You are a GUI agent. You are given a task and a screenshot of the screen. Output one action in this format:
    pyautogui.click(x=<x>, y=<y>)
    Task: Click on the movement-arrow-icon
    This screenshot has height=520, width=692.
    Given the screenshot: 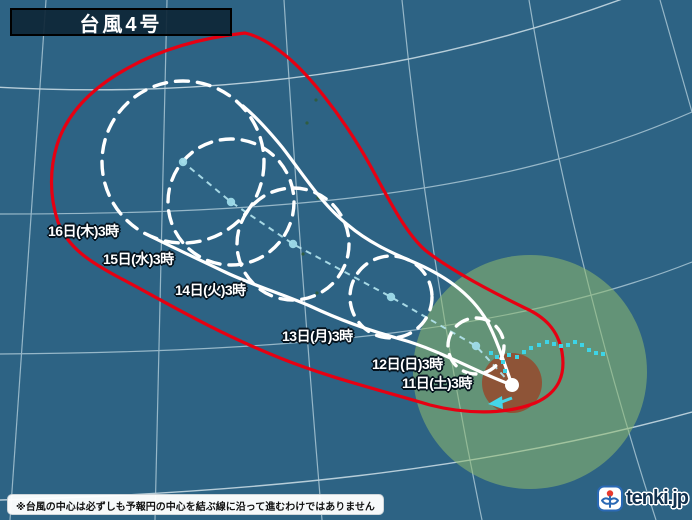 What is the action you would take?
    pyautogui.click(x=500, y=402)
    